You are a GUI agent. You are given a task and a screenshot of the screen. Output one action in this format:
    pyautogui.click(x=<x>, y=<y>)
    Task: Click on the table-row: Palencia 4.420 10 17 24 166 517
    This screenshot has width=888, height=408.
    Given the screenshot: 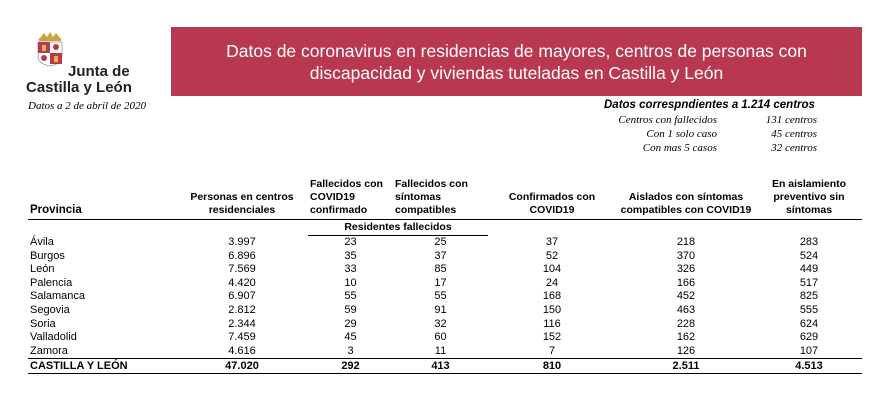 What is the action you would take?
    pyautogui.click(x=445, y=284)
    